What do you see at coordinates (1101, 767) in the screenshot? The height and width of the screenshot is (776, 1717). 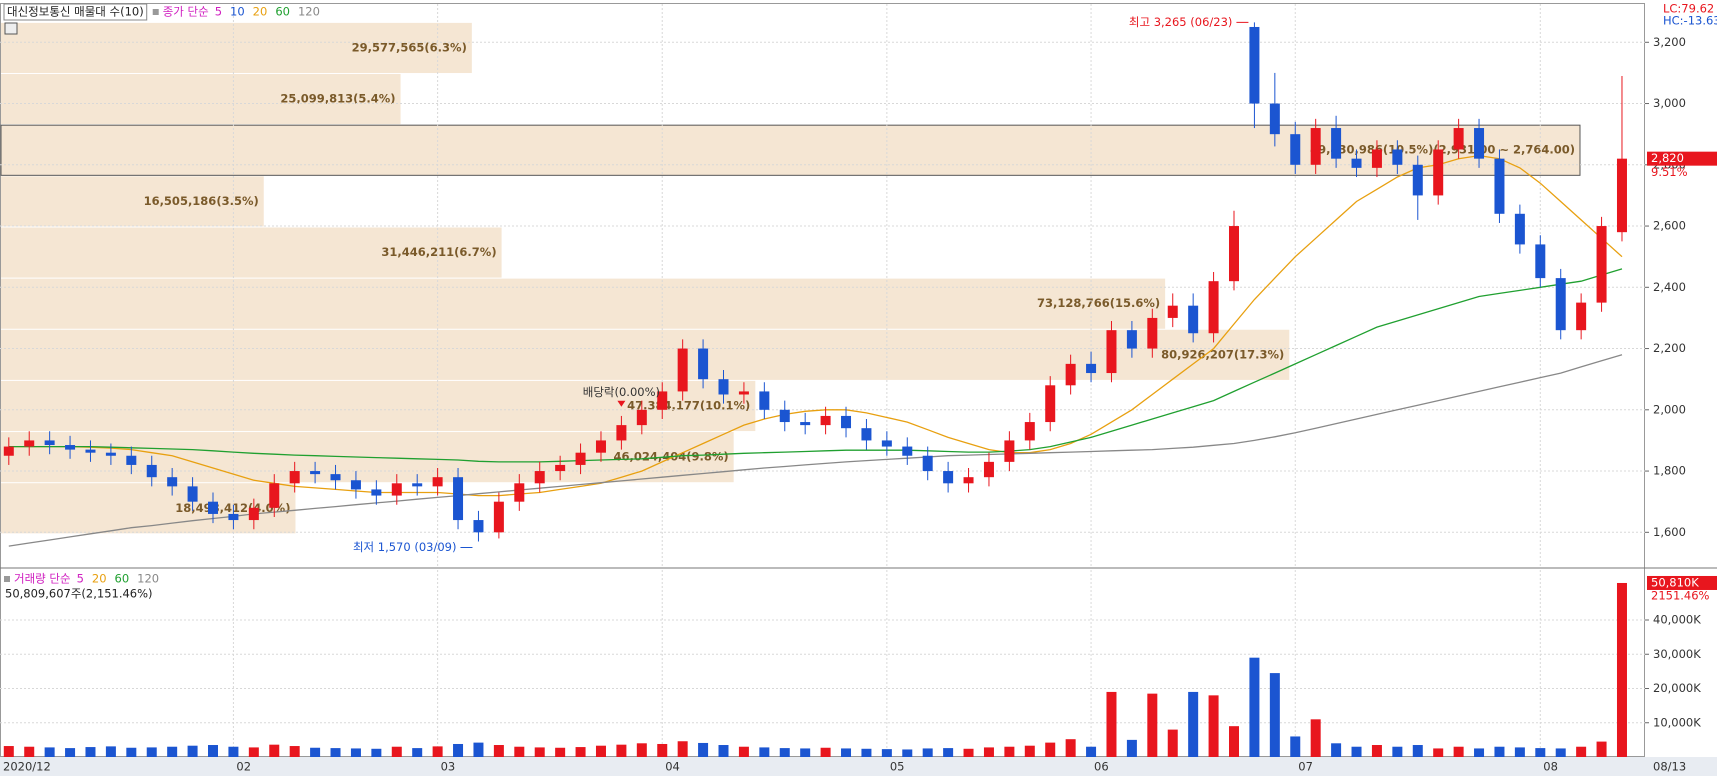 I see `x-tick-label: 06` at bounding box center [1101, 767].